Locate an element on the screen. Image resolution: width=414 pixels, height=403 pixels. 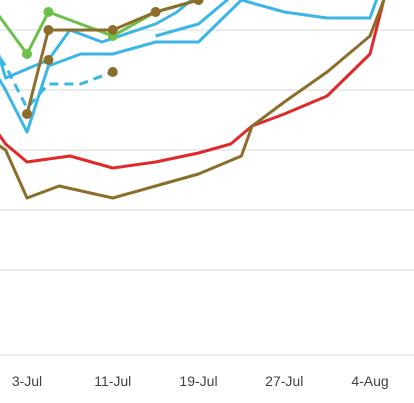
x-tick-label: 19-Jul is located at coordinates (198, 381).